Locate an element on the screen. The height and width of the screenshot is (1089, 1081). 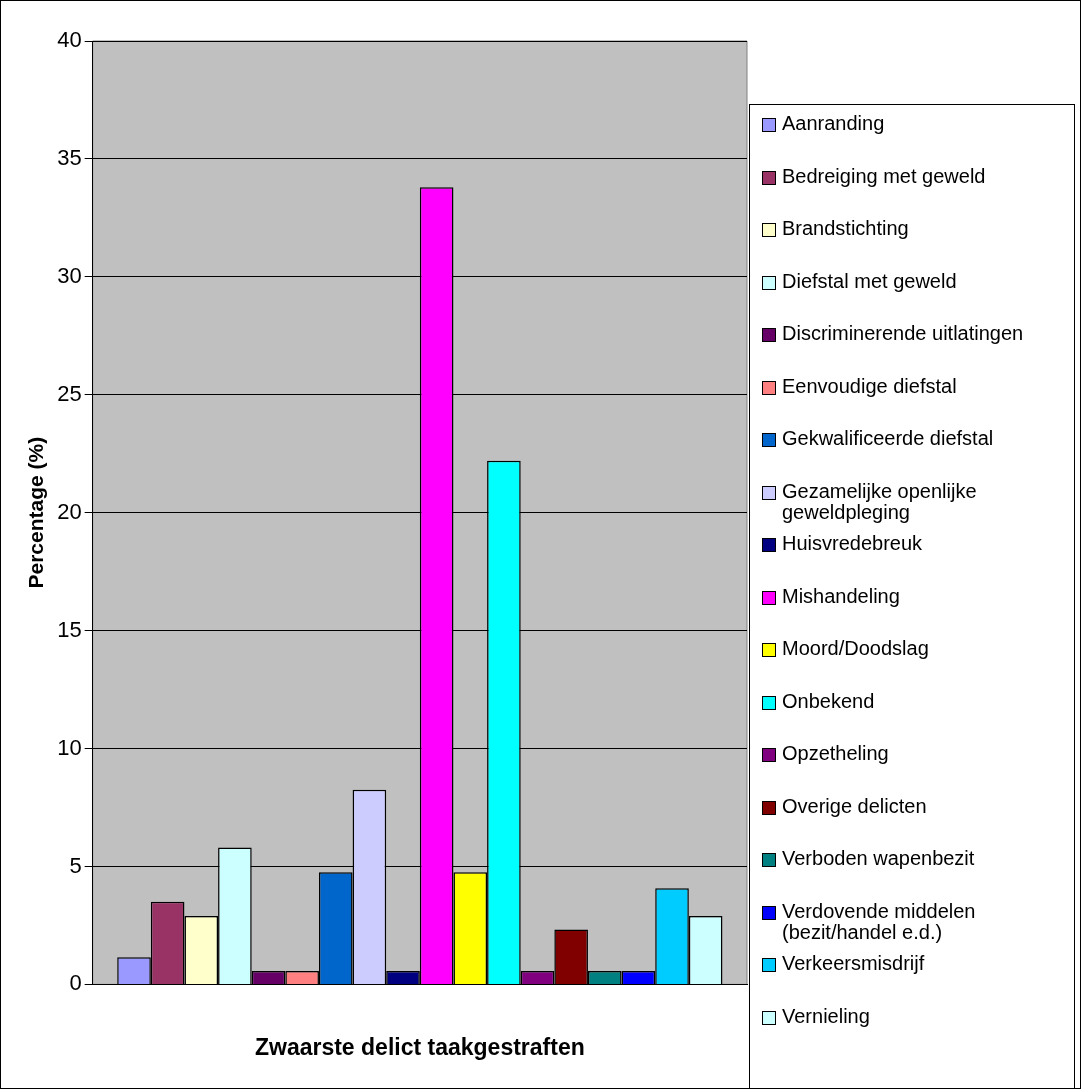
legend-label: Verdovende middelen (bezit/handel e.d.) is located at coordinates (879, 921).